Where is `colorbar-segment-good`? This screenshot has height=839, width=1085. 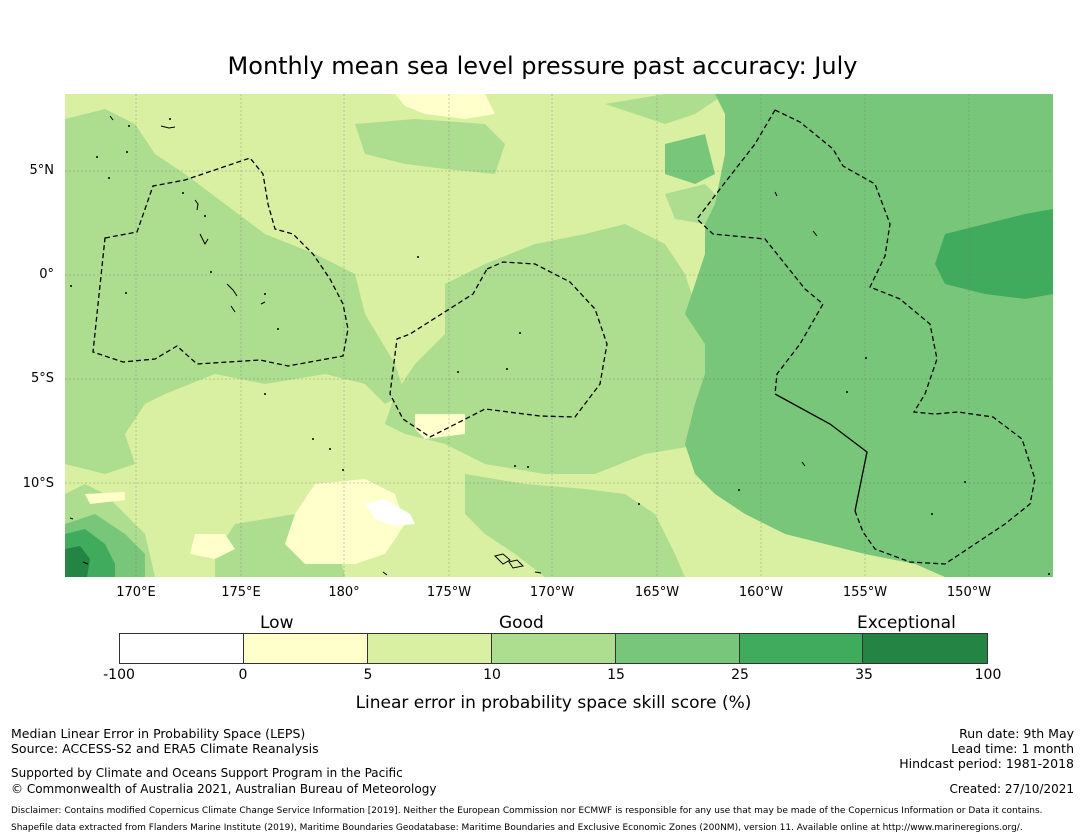 colorbar-segment-good is located at coordinates (554, 648).